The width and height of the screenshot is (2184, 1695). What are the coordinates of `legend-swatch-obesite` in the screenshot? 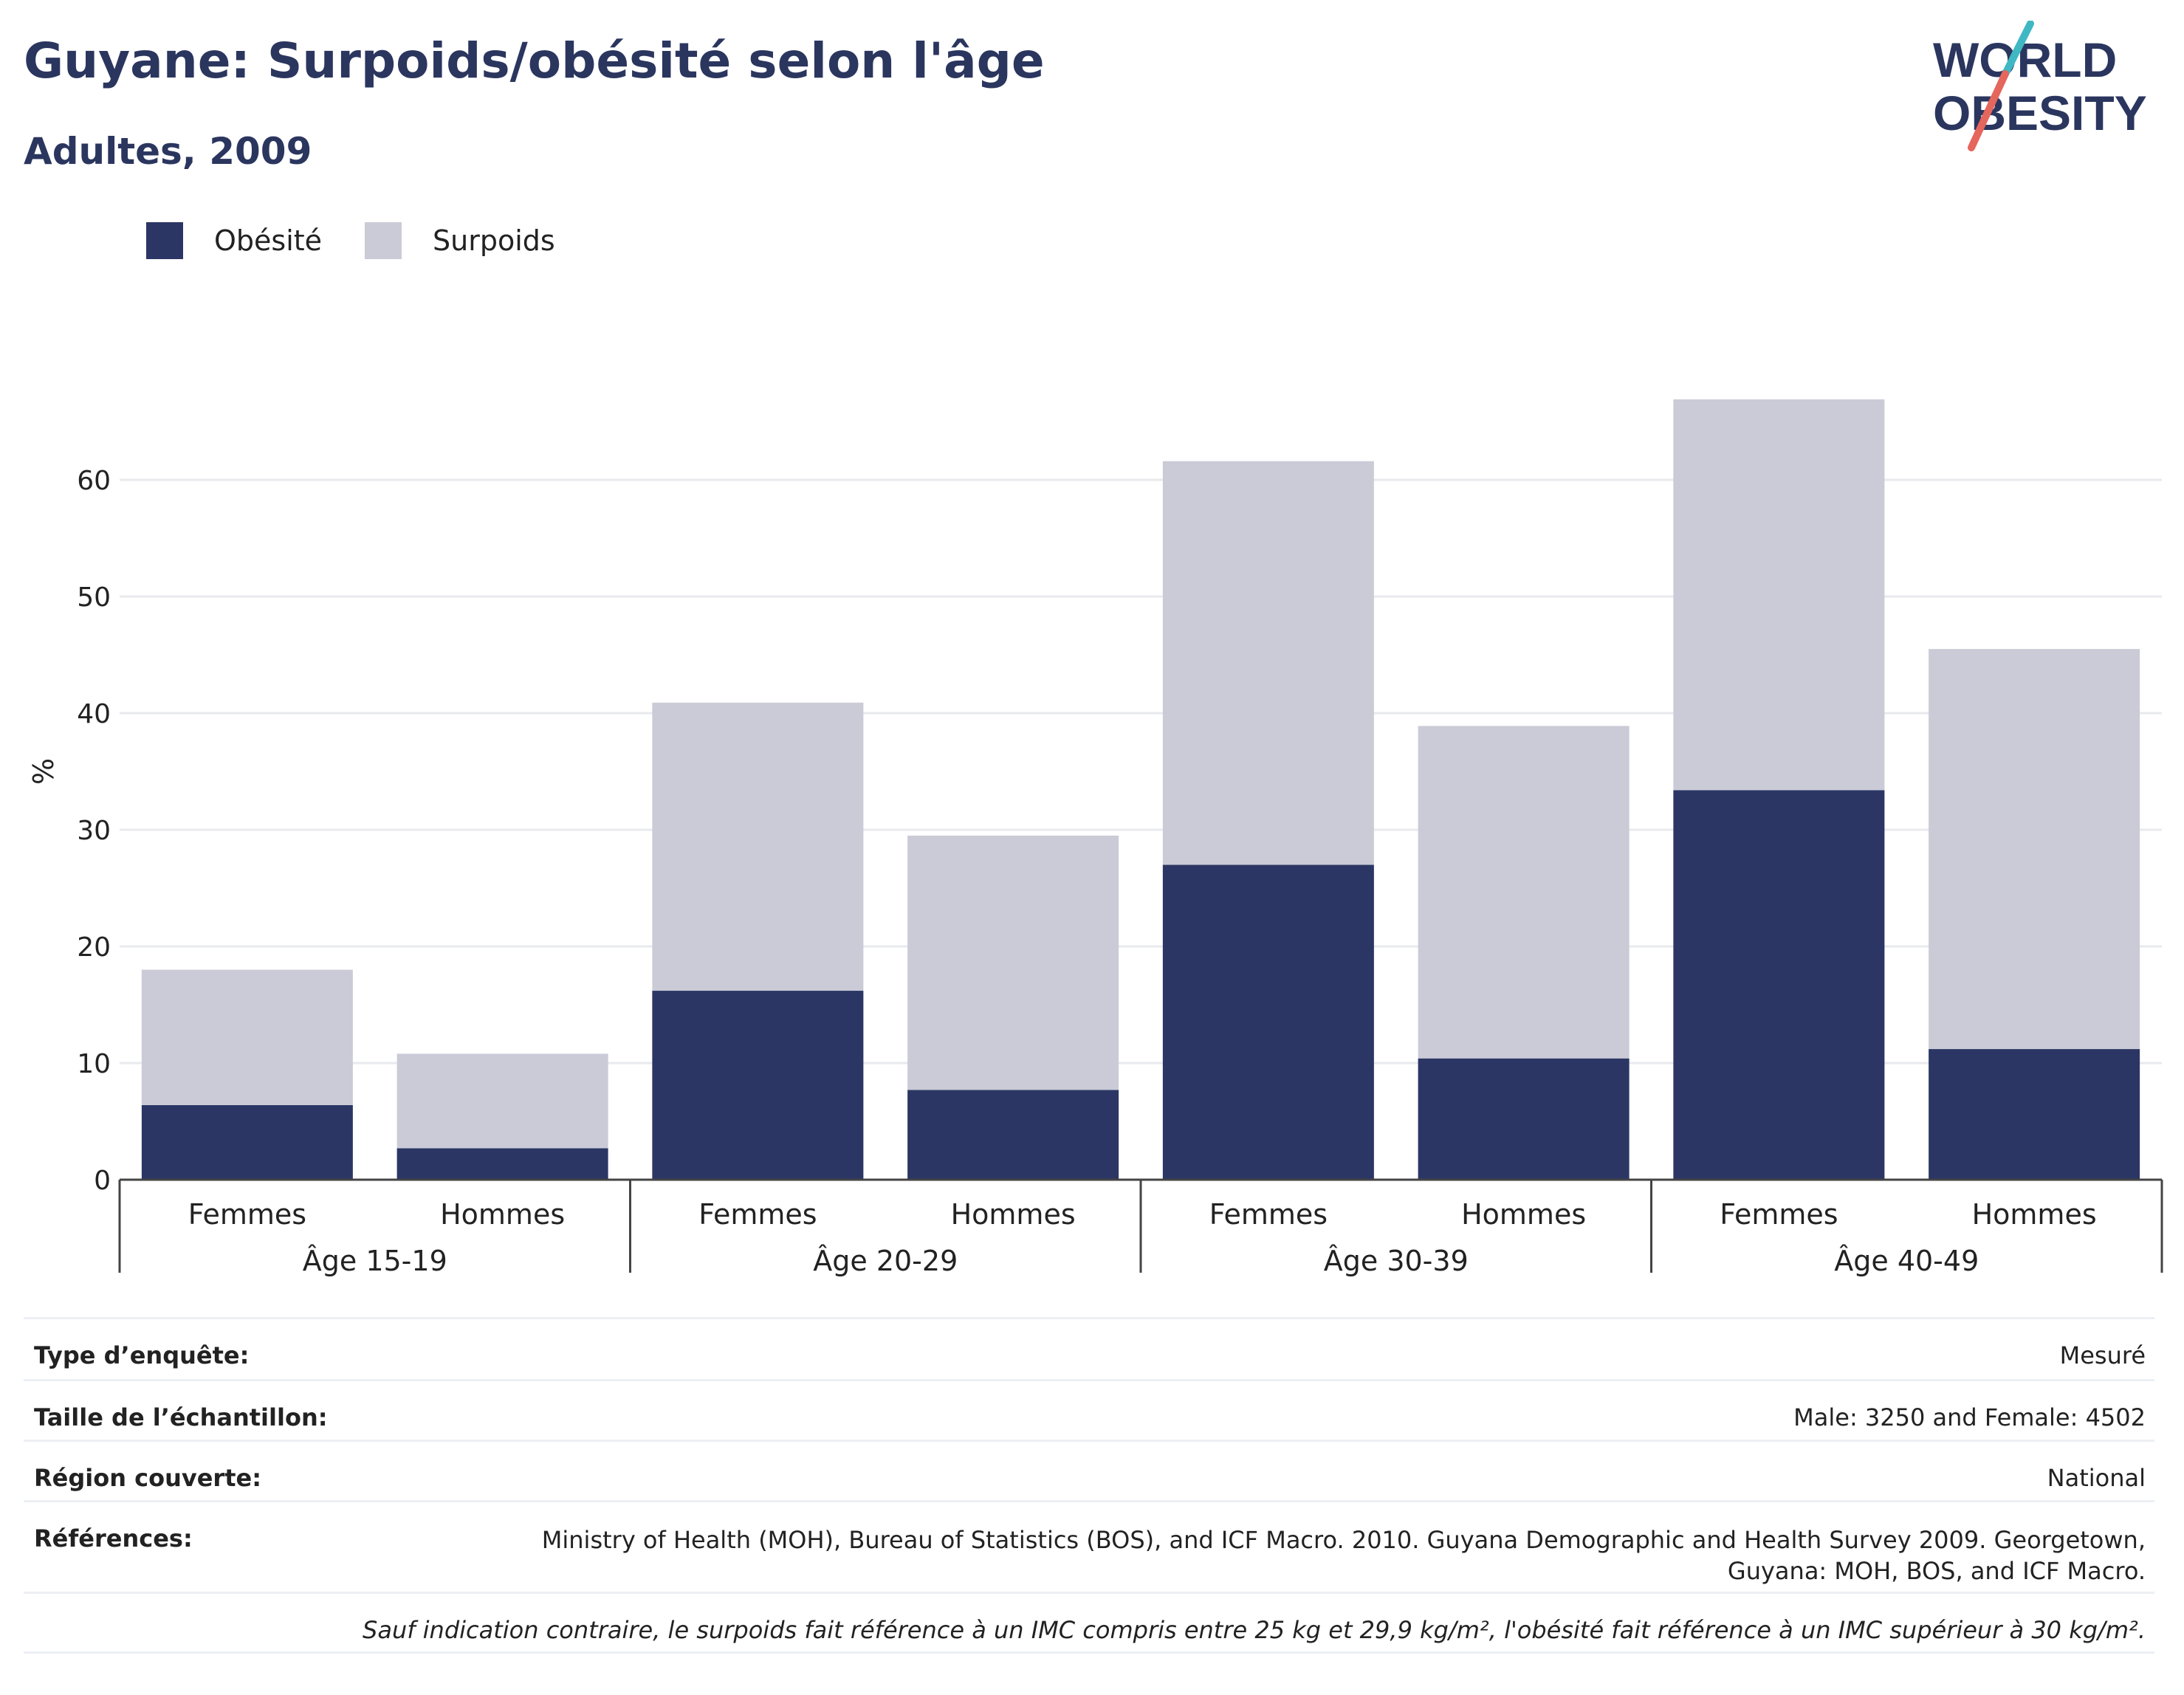 It's located at (165, 241).